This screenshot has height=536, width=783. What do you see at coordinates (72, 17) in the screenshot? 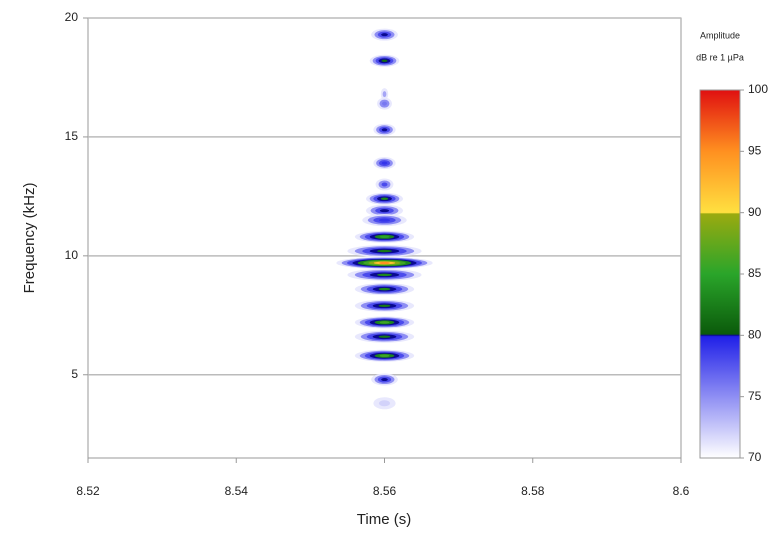
I see `y-tick-label: 20` at bounding box center [72, 17].